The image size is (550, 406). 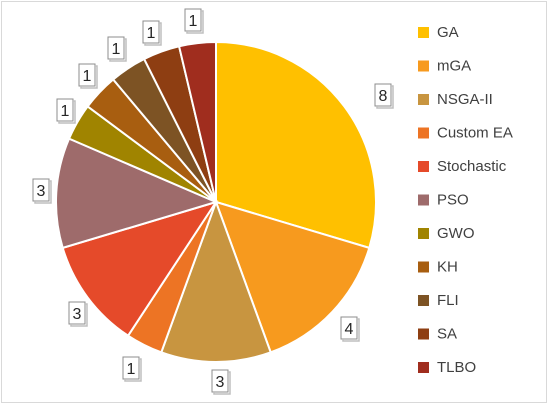 I want to click on legend-item-tlbo: TLBO, so click(x=447, y=367).